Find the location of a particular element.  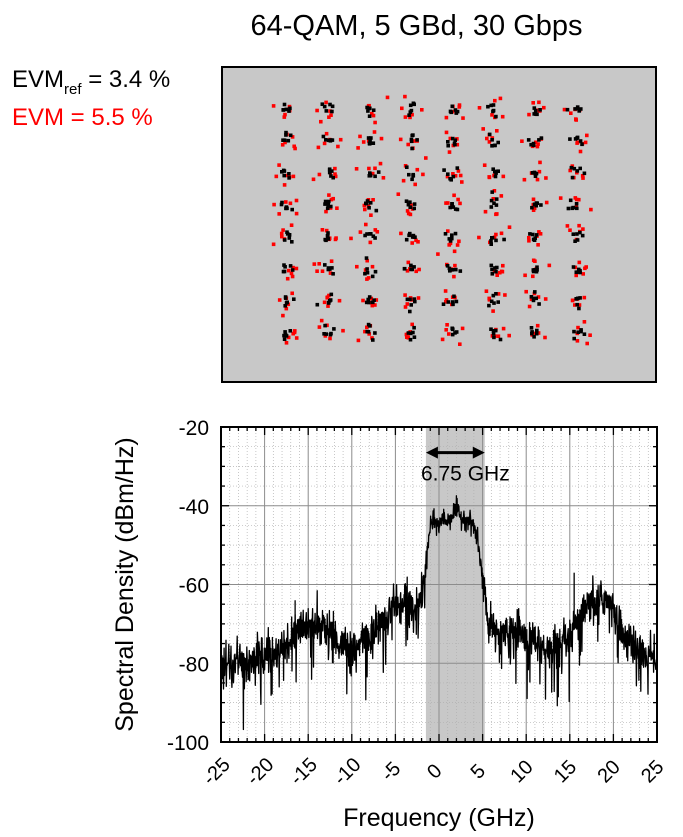

bandwidth-annotation: 6.75 GHz is located at coordinates (465, 466).